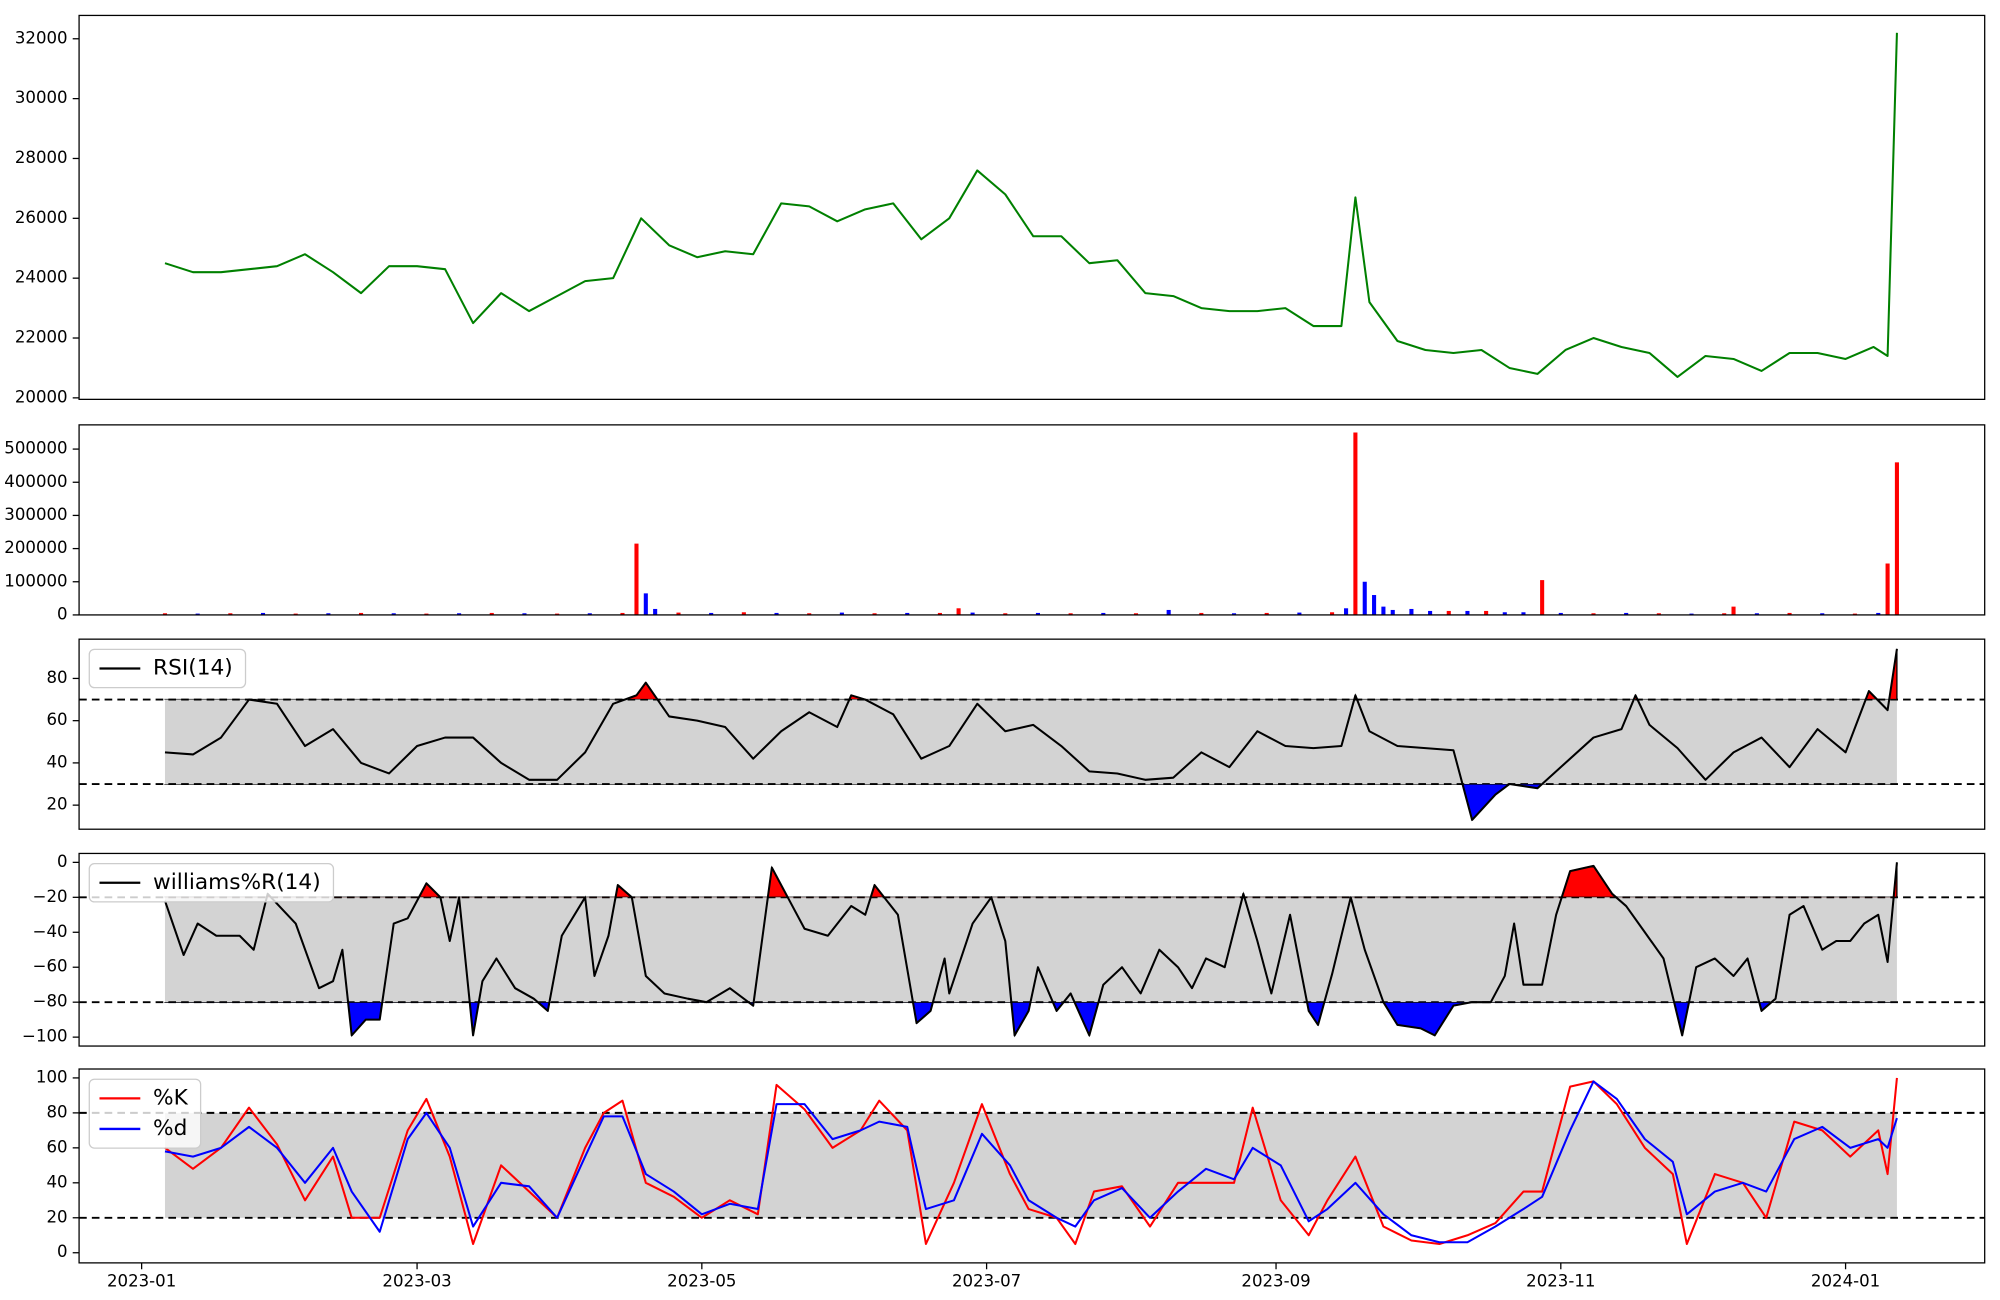 The image size is (2000, 1300). What do you see at coordinates (701, 1281) in the screenshot?
I see `x-tick-label: 2023-05` at bounding box center [701, 1281].